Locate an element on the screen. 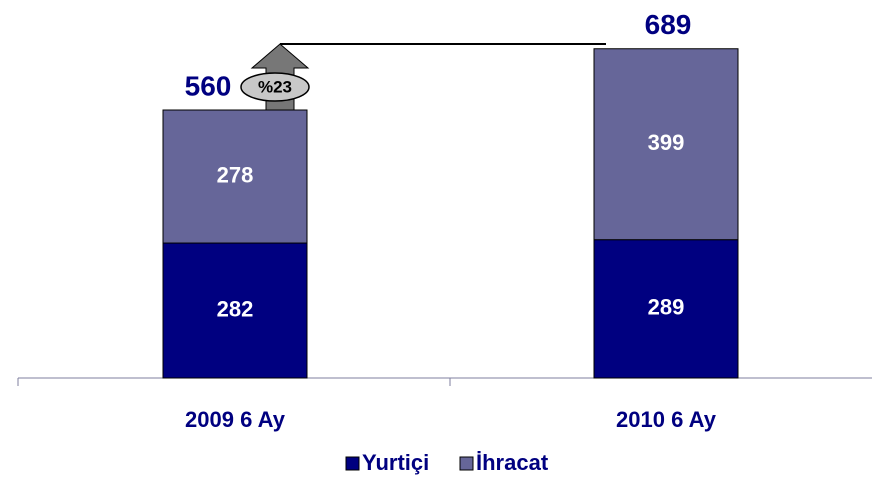  x-tick-label: 2009 6 Ay is located at coordinates (235, 419).